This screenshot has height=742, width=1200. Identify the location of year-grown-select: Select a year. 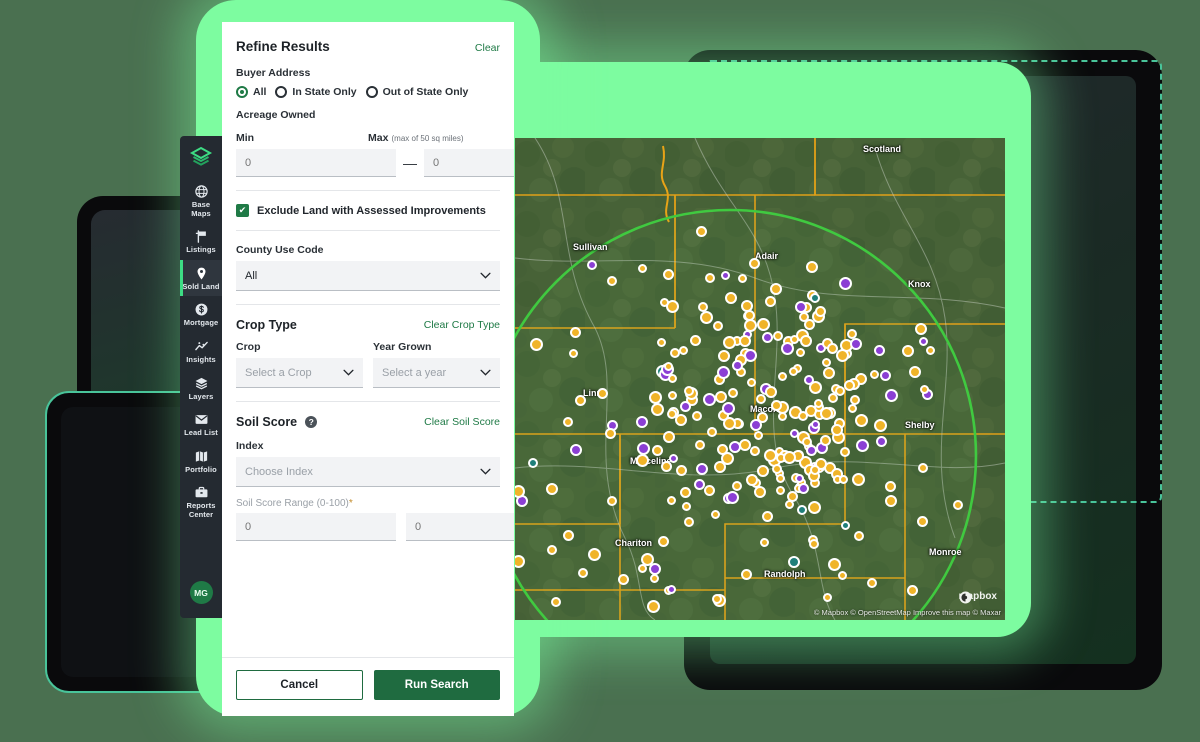
(436, 373).